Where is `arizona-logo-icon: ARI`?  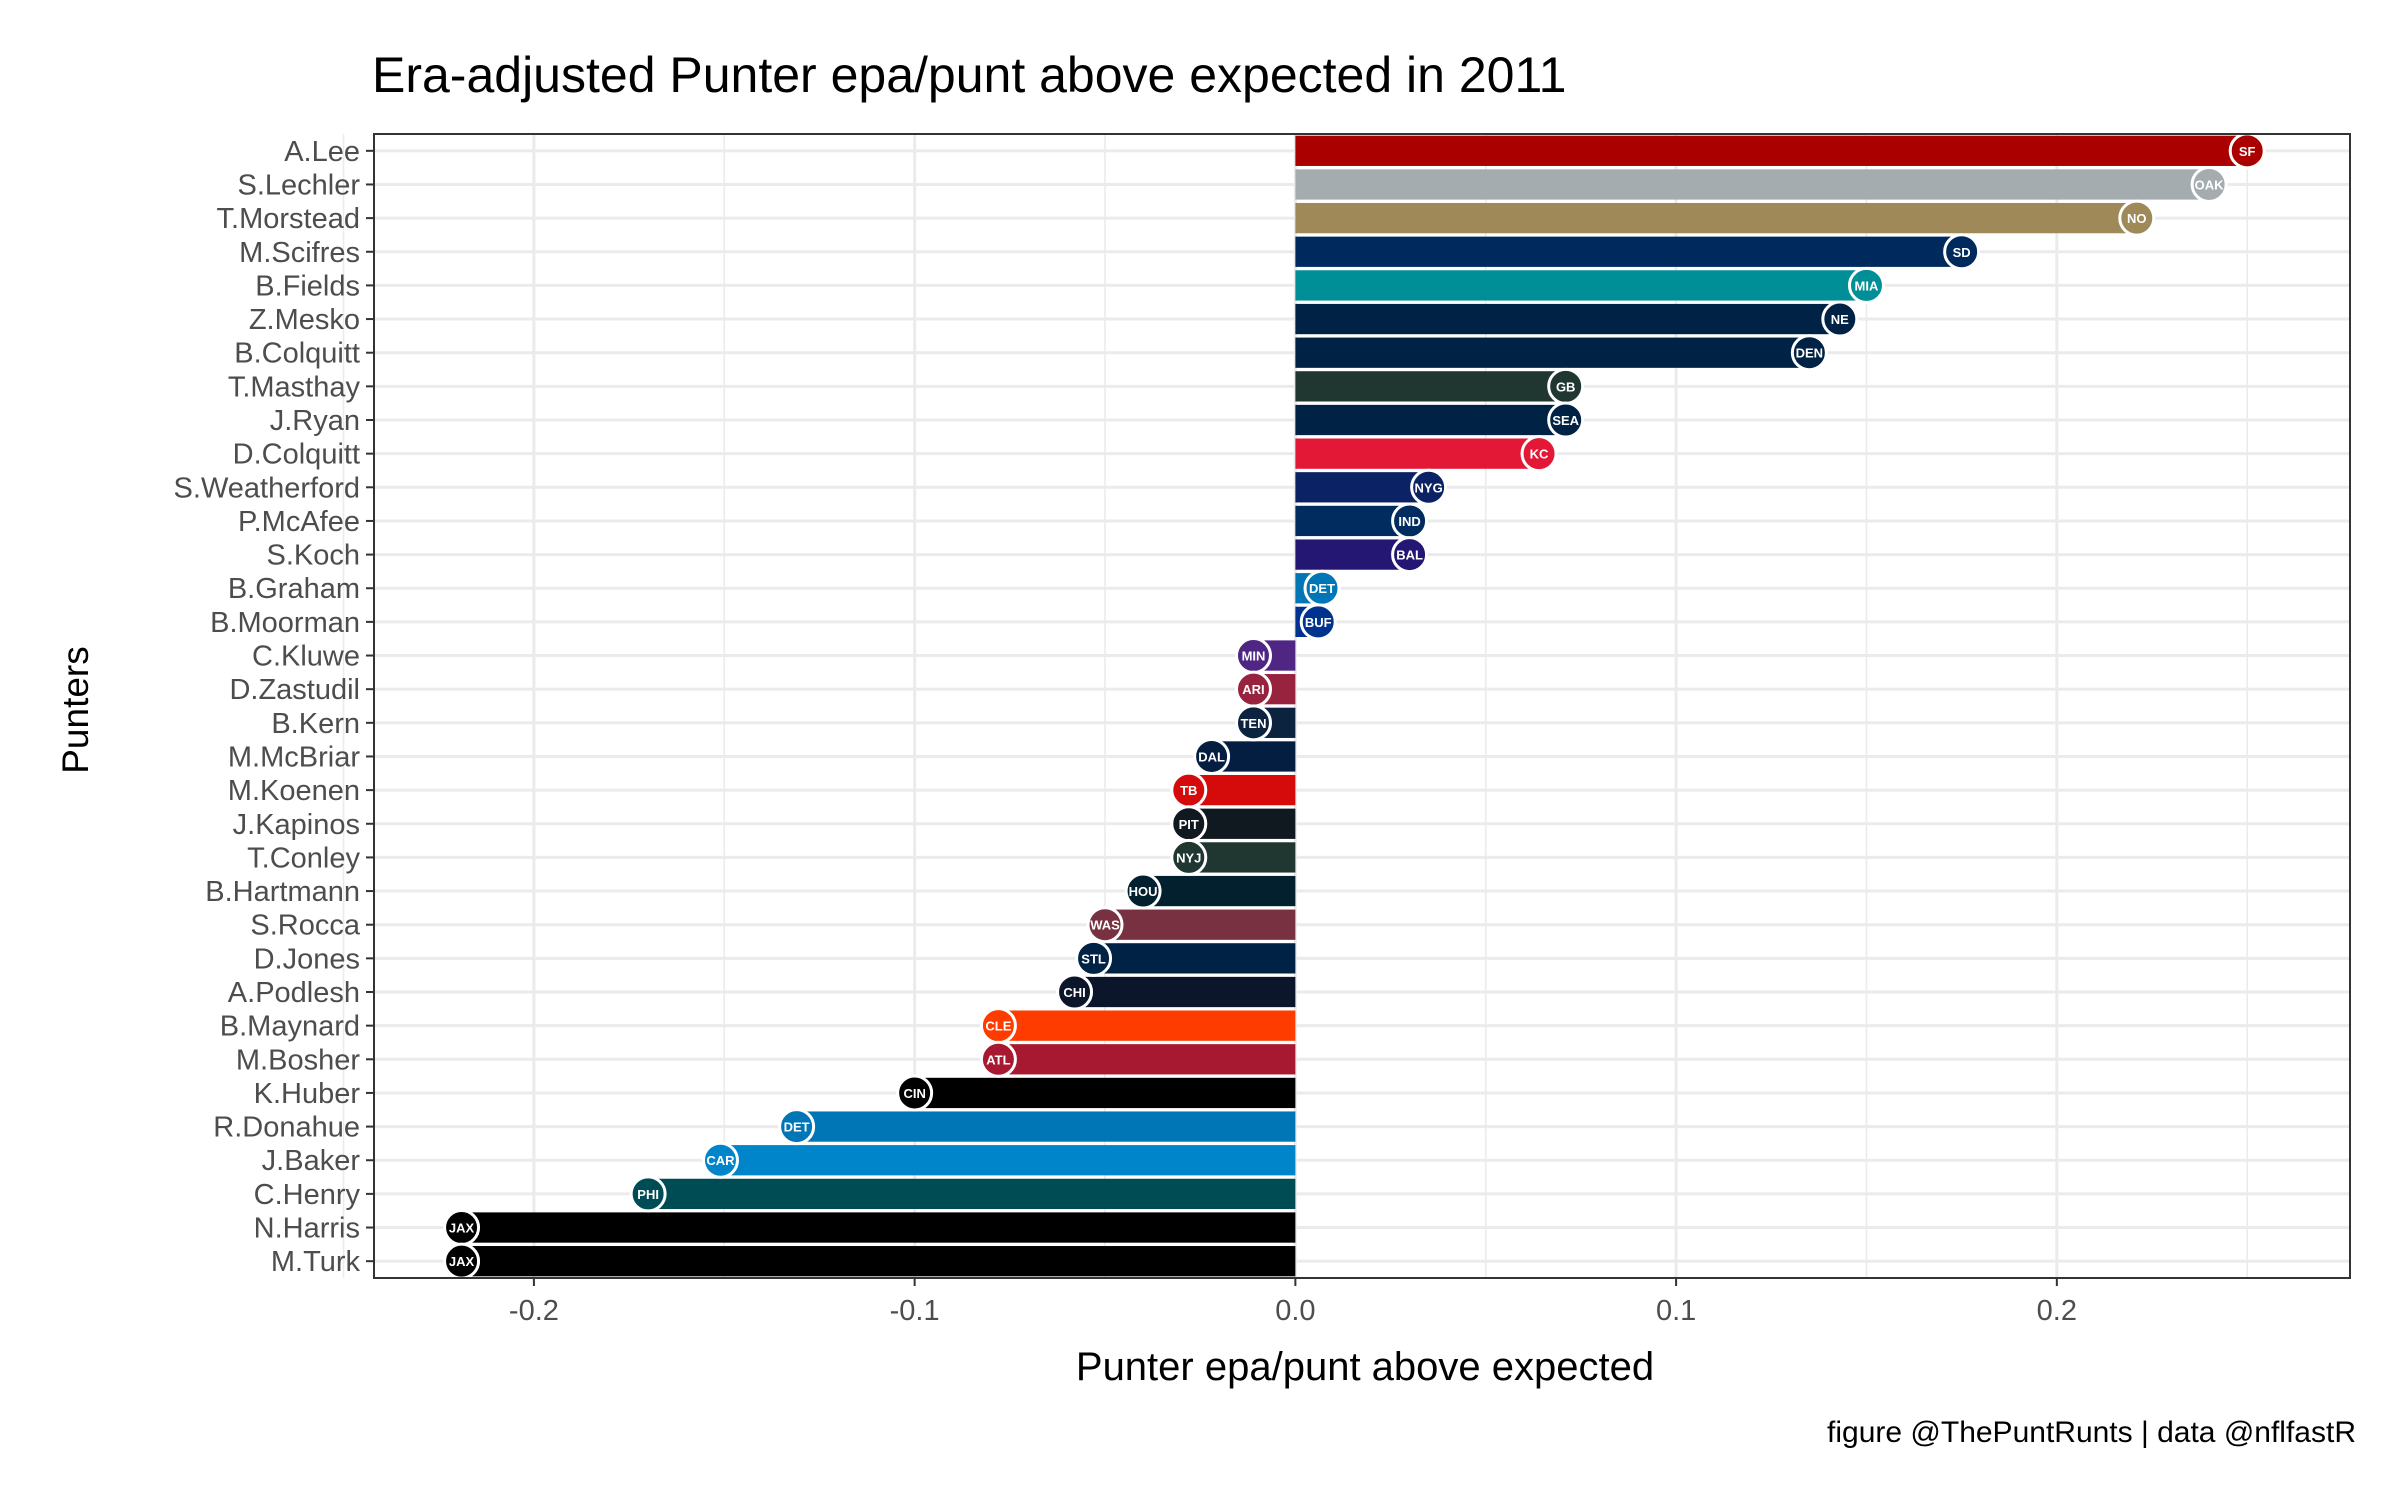
arizona-logo-icon: ARI is located at coordinates (1253, 689).